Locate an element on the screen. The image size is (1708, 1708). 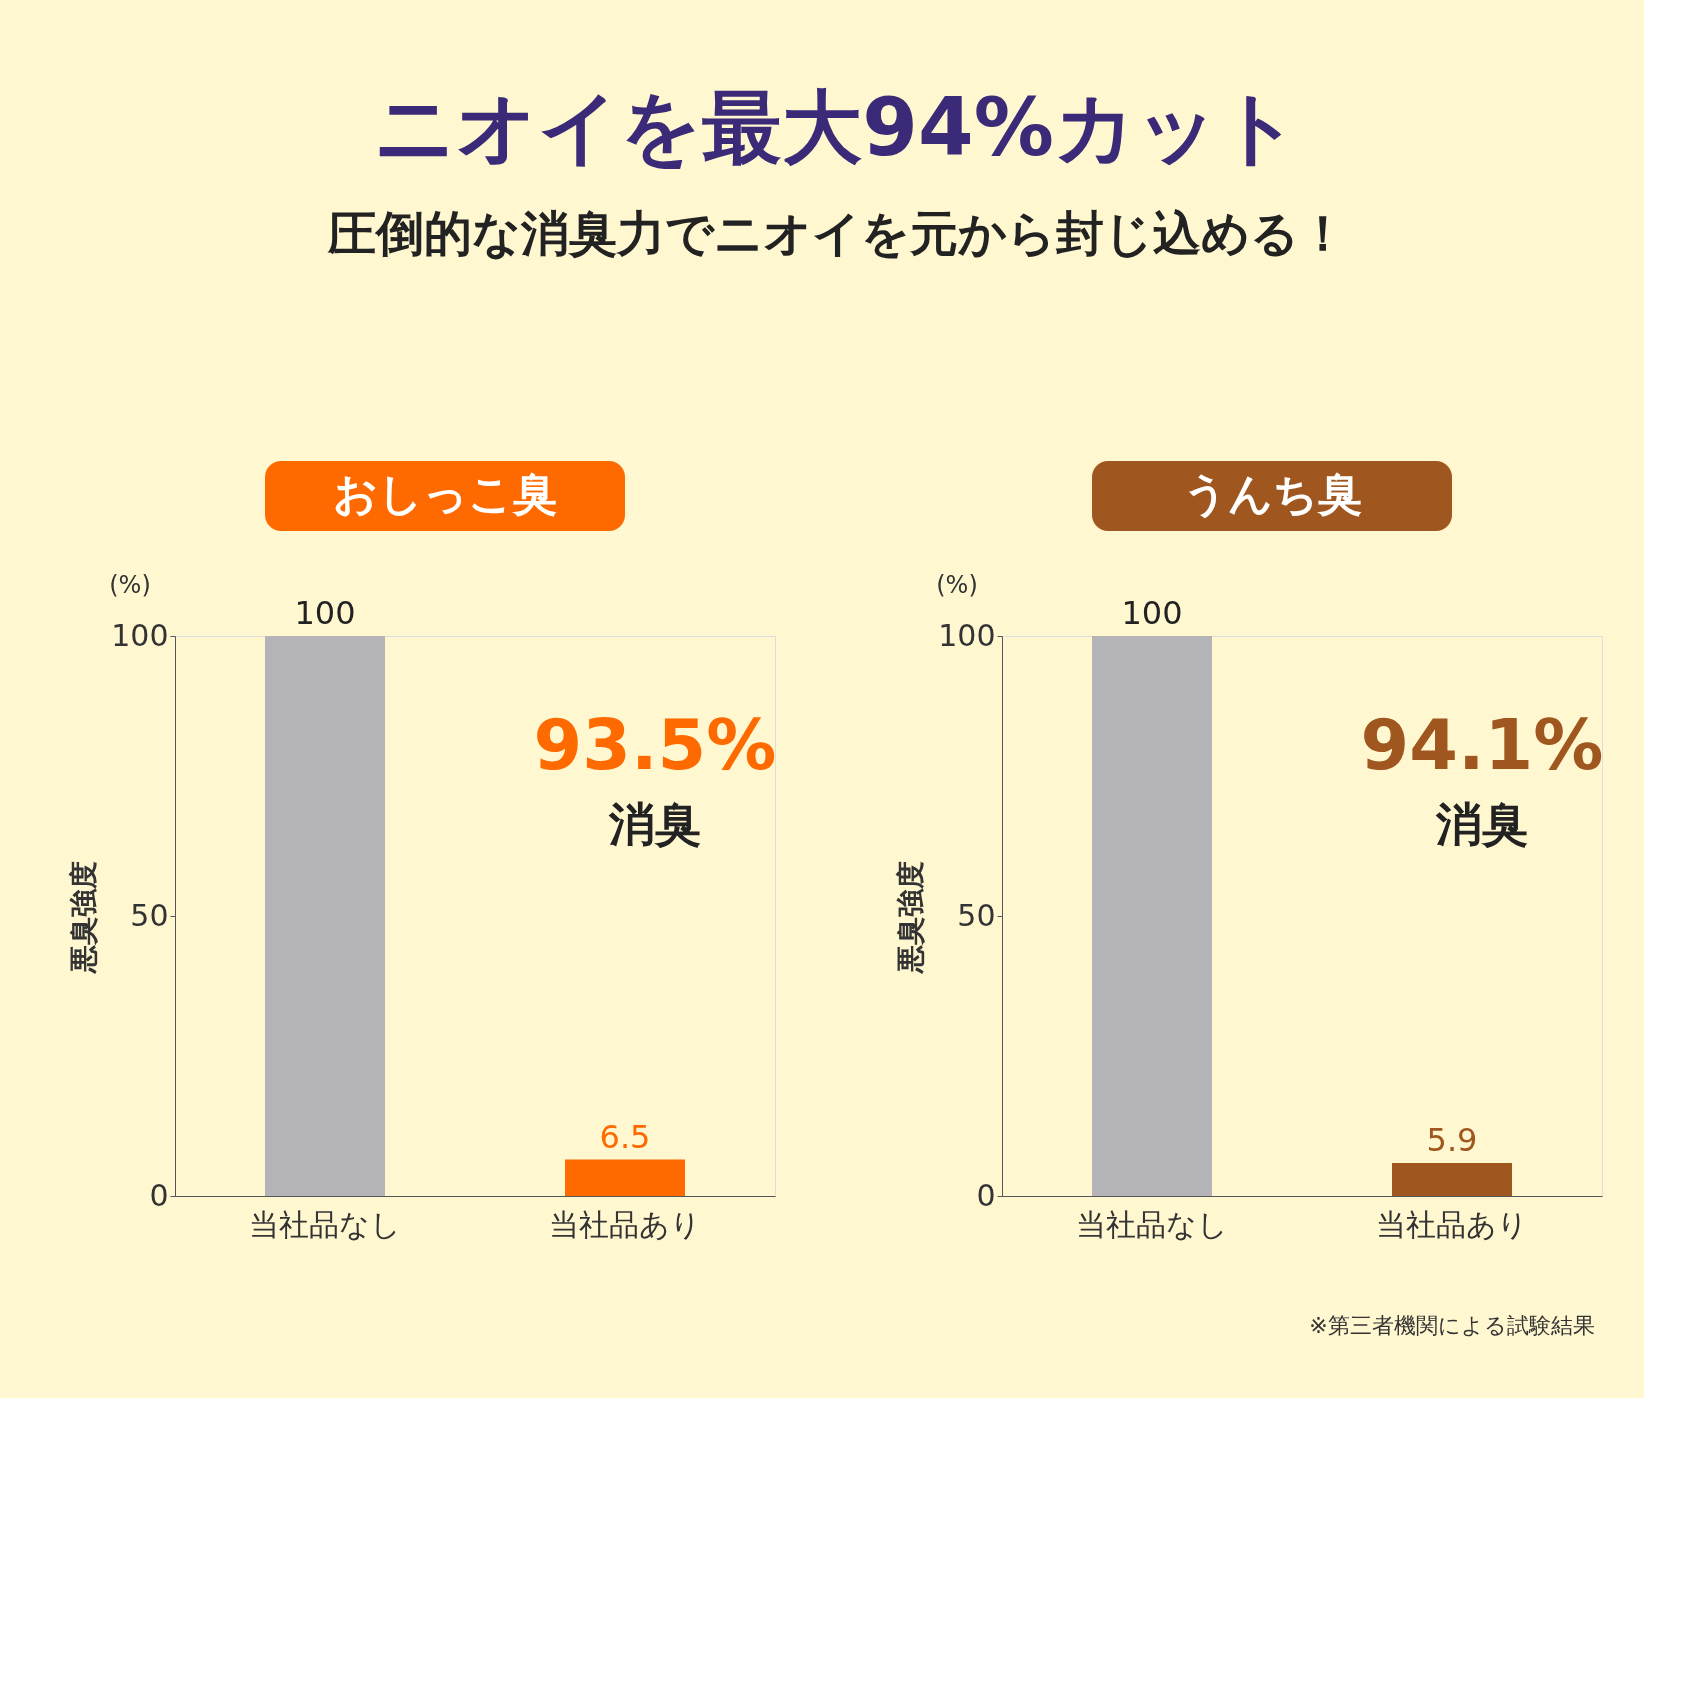
text: おしっこ臭 is located at coordinates (445, 493).